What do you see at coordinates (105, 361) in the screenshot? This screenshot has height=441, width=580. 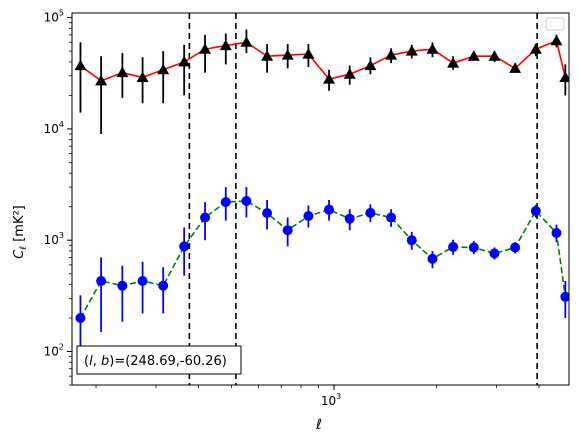 I see `annotation-b: b` at bounding box center [105, 361].